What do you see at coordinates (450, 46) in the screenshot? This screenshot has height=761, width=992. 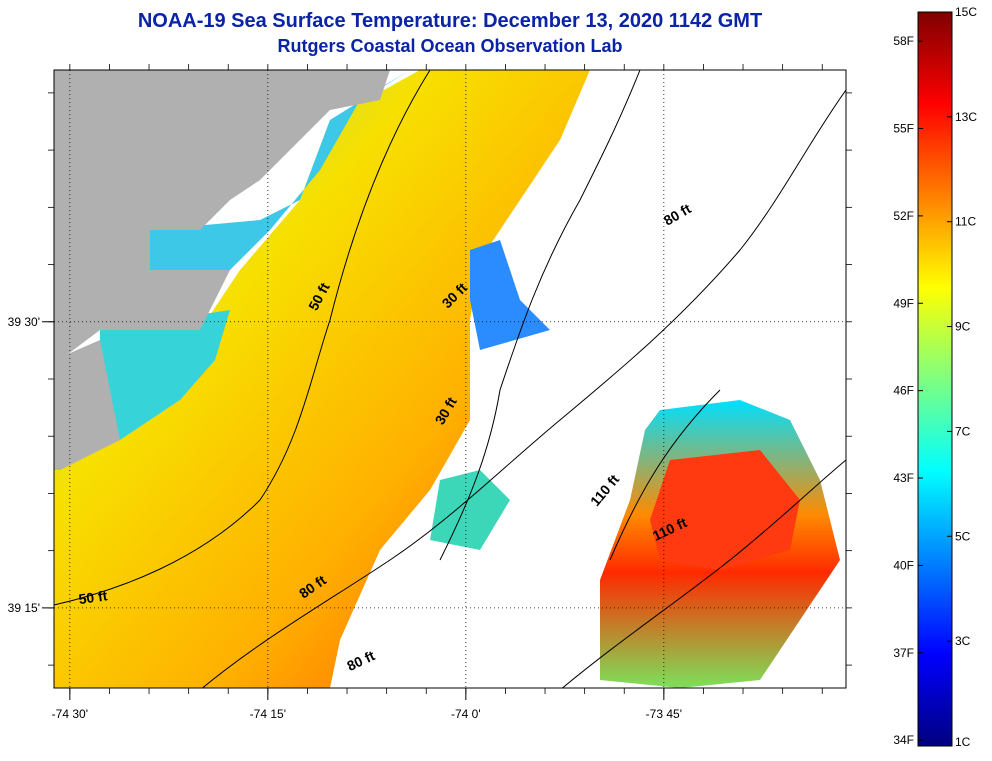 I see `map-subtitle: Rutgers Coastal Ocean Observation Lab` at bounding box center [450, 46].